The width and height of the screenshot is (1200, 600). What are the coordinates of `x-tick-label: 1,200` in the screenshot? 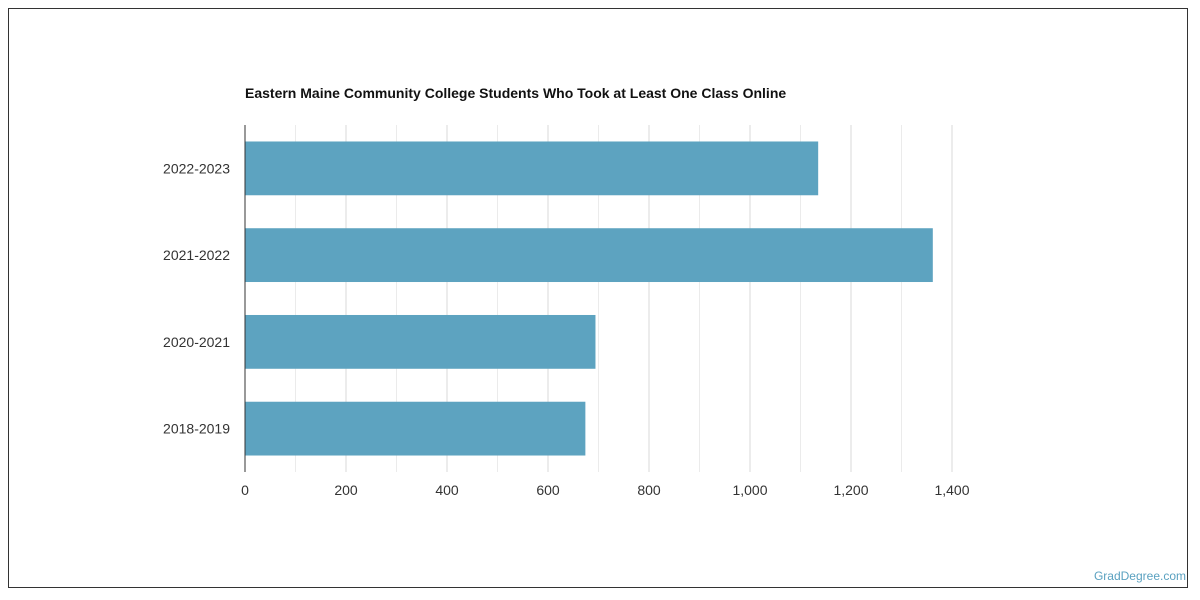 It's located at (850, 490).